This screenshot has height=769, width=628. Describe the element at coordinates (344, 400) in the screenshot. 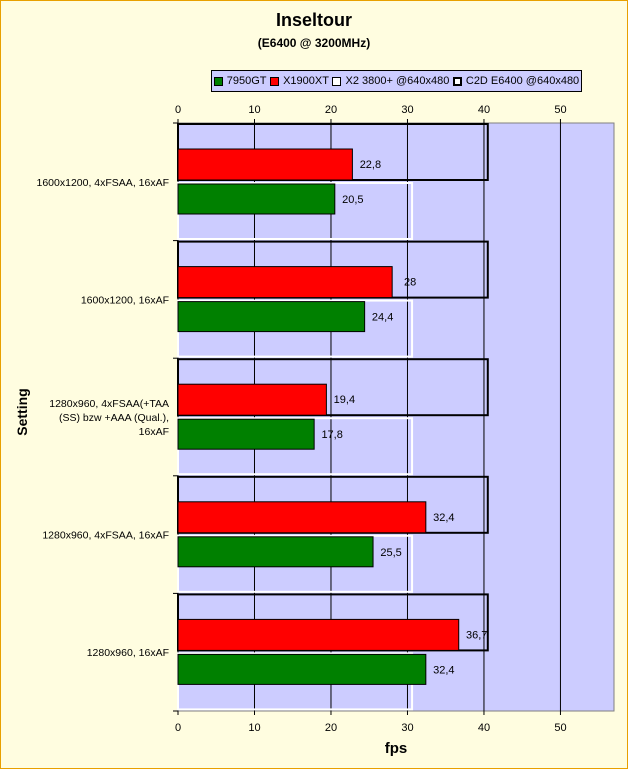

I see `data-label-x1900xt: 19,4` at that location.